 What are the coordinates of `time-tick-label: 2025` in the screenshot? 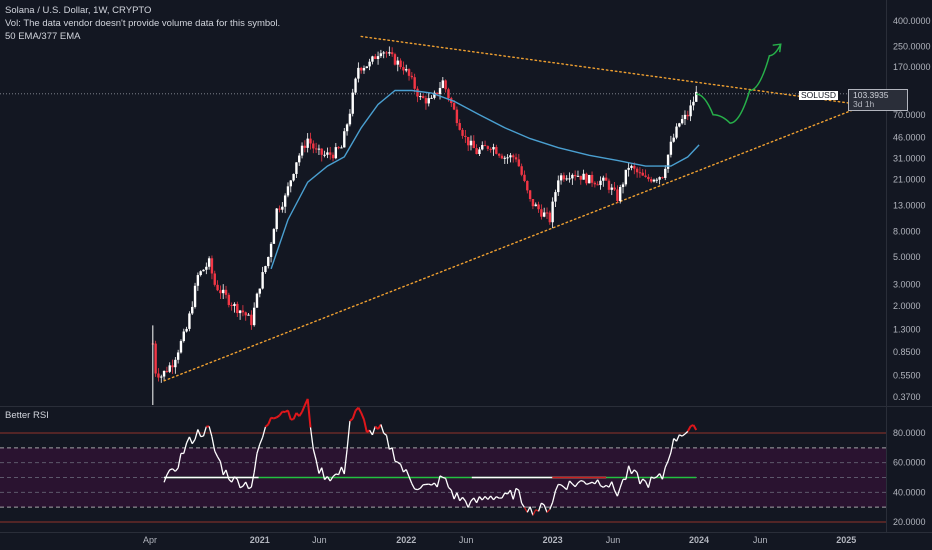 It's located at (846, 540).